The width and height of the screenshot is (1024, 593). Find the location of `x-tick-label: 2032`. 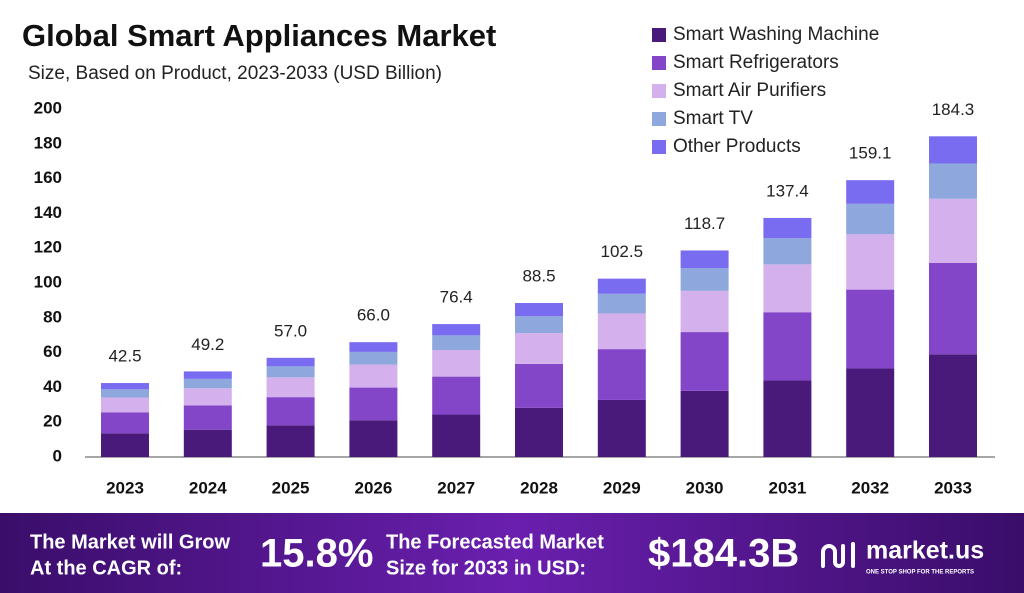

x-tick-label: 2032 is located at coordinates (870, 487).